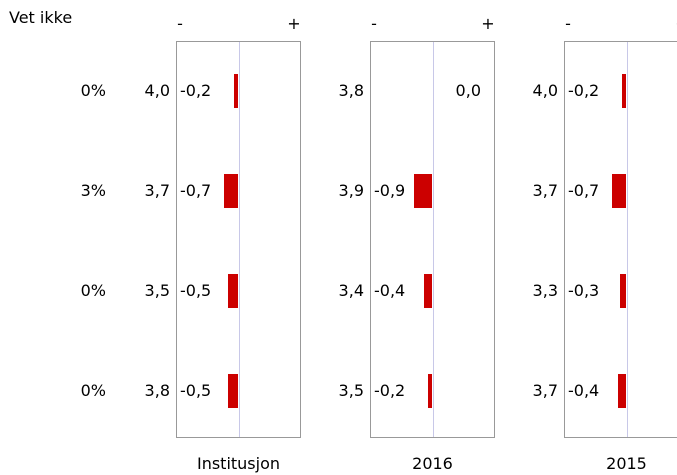  What do you see at coordinates (41, 17) in the screenshot?
I see `vet-ikke-header: Vet ikke` at bounding box center [41, 17].